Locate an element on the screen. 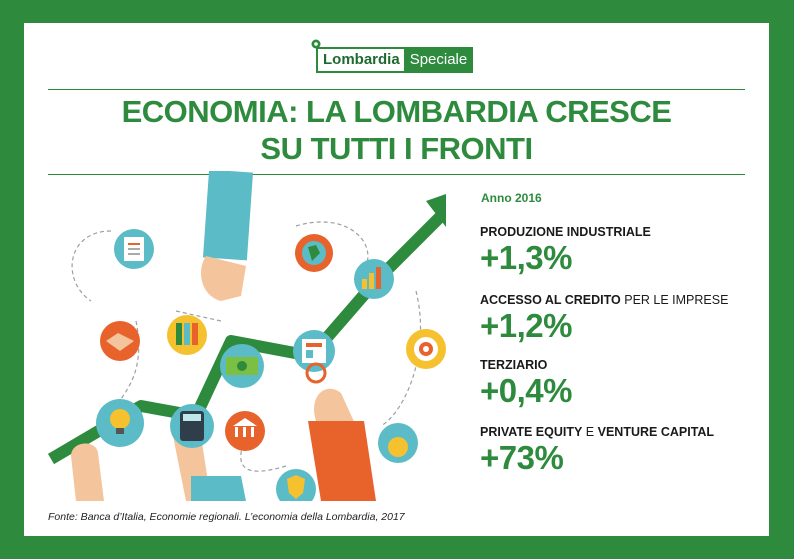 This screenshot has height=559, width=794. hand-with-lightbulb is located at coordinates (87, 472).